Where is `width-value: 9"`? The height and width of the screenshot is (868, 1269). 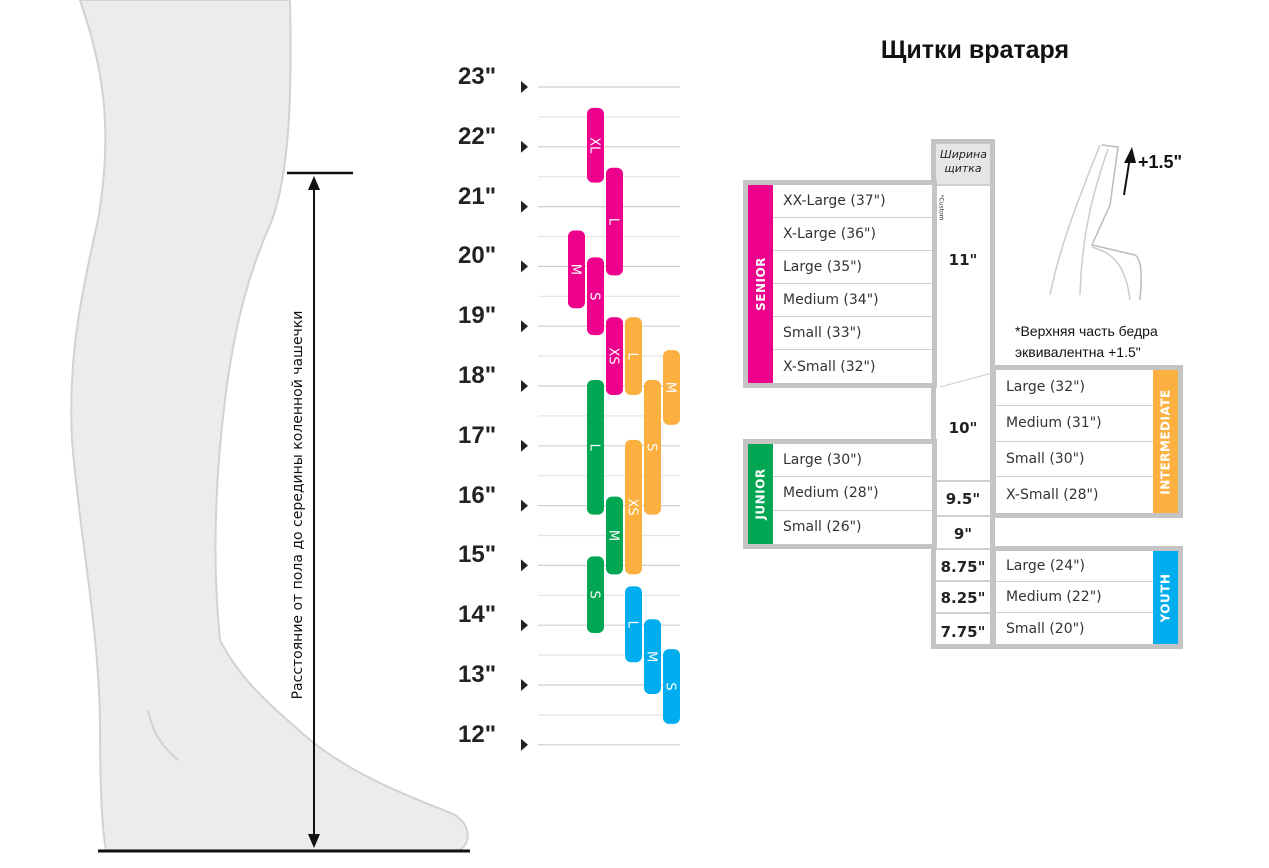 width-value: 9" is located at coordinates (963, 534).